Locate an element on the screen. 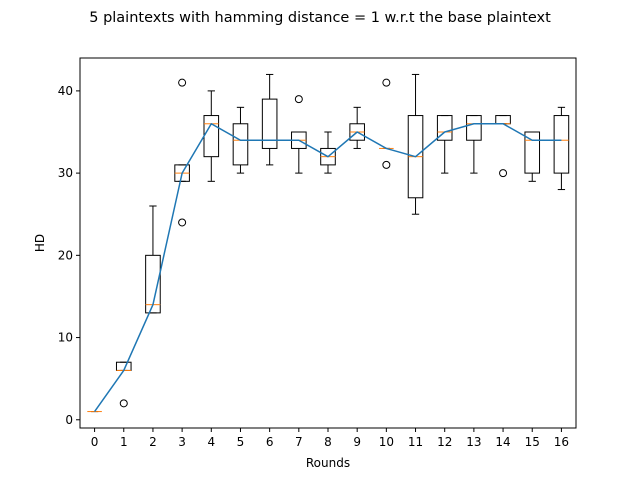 This screenshot has width=640, height=480. y-tick-label: 10 is located at coordinates (65, 338).